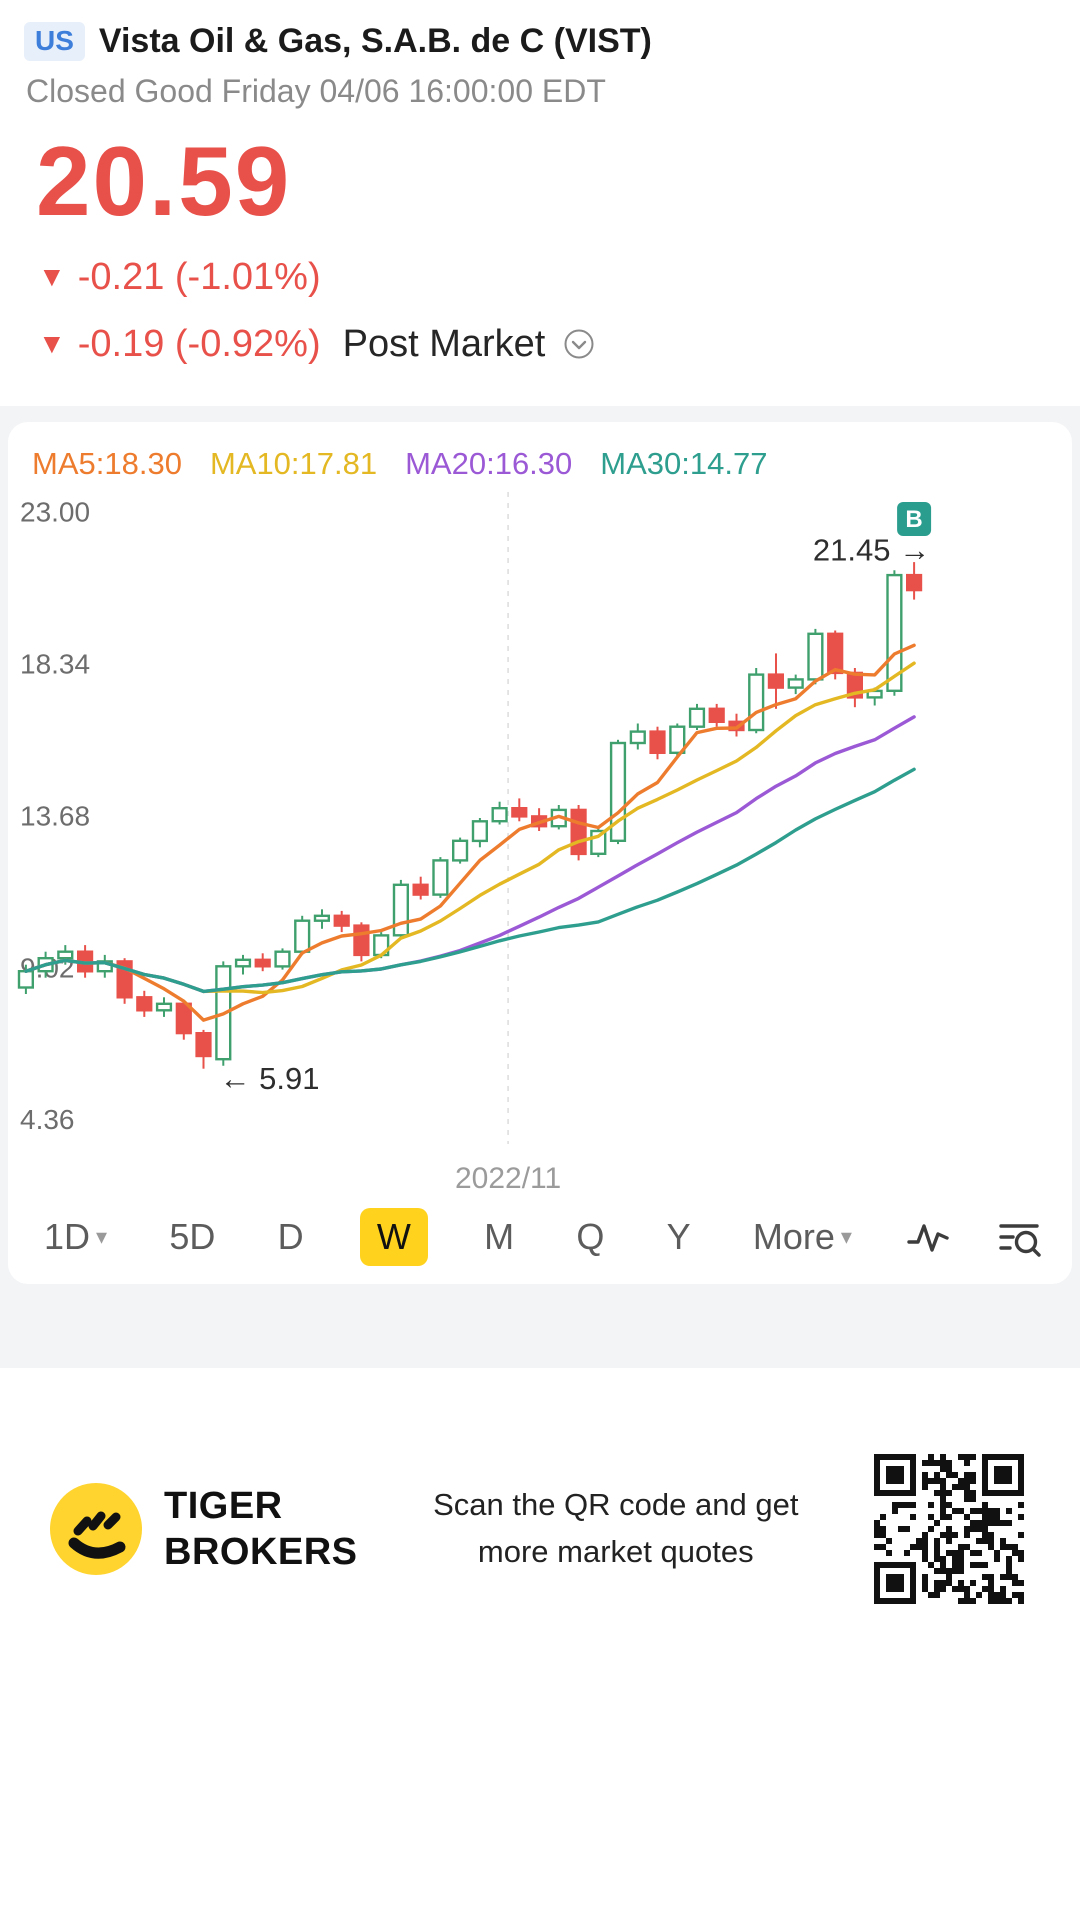  I want to click on market-badge: US, so click(54, 41).